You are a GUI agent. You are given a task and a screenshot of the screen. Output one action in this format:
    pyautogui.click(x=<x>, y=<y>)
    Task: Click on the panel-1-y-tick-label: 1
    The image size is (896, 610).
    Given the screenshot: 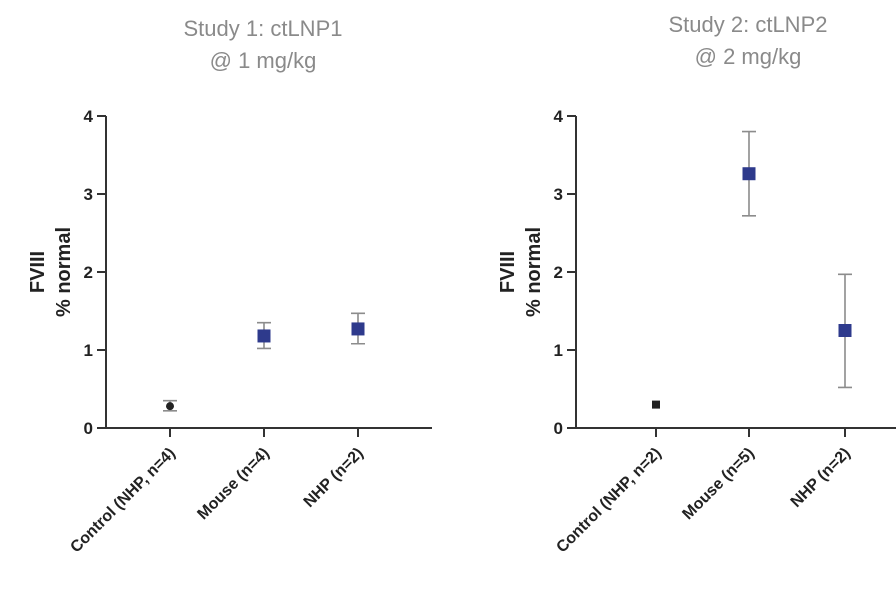 What is the action you would take?
    pyautogui.click(x=88, y=350)
    